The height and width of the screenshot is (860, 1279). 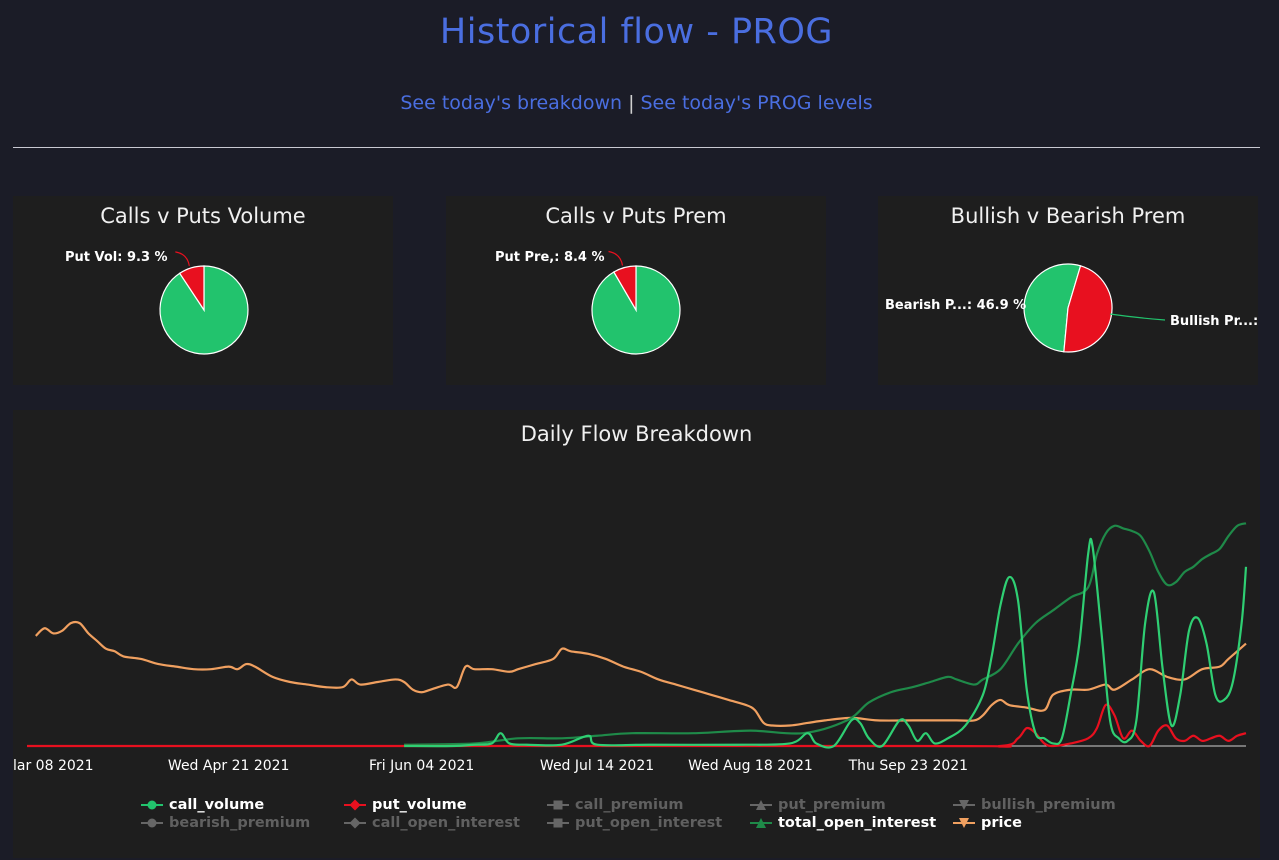 I want to click on legend-label: call_premium, so click(x=629, y=805).